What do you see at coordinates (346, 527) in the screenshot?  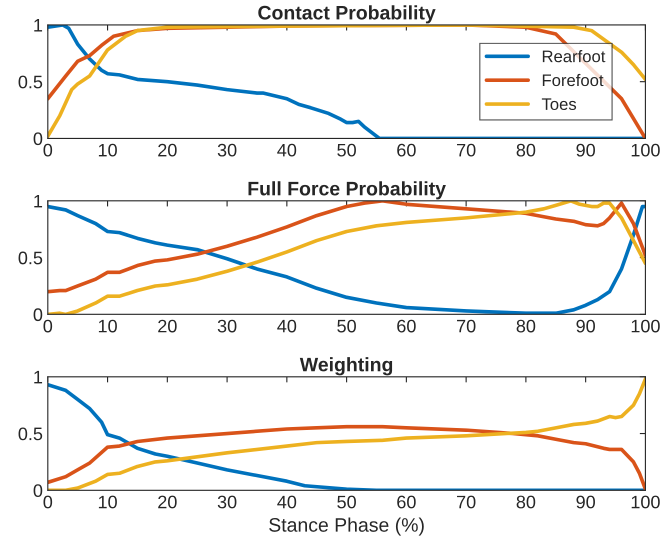 I see `x-axis-title: Stance Phase (%)` at bounding box center [346, 527].